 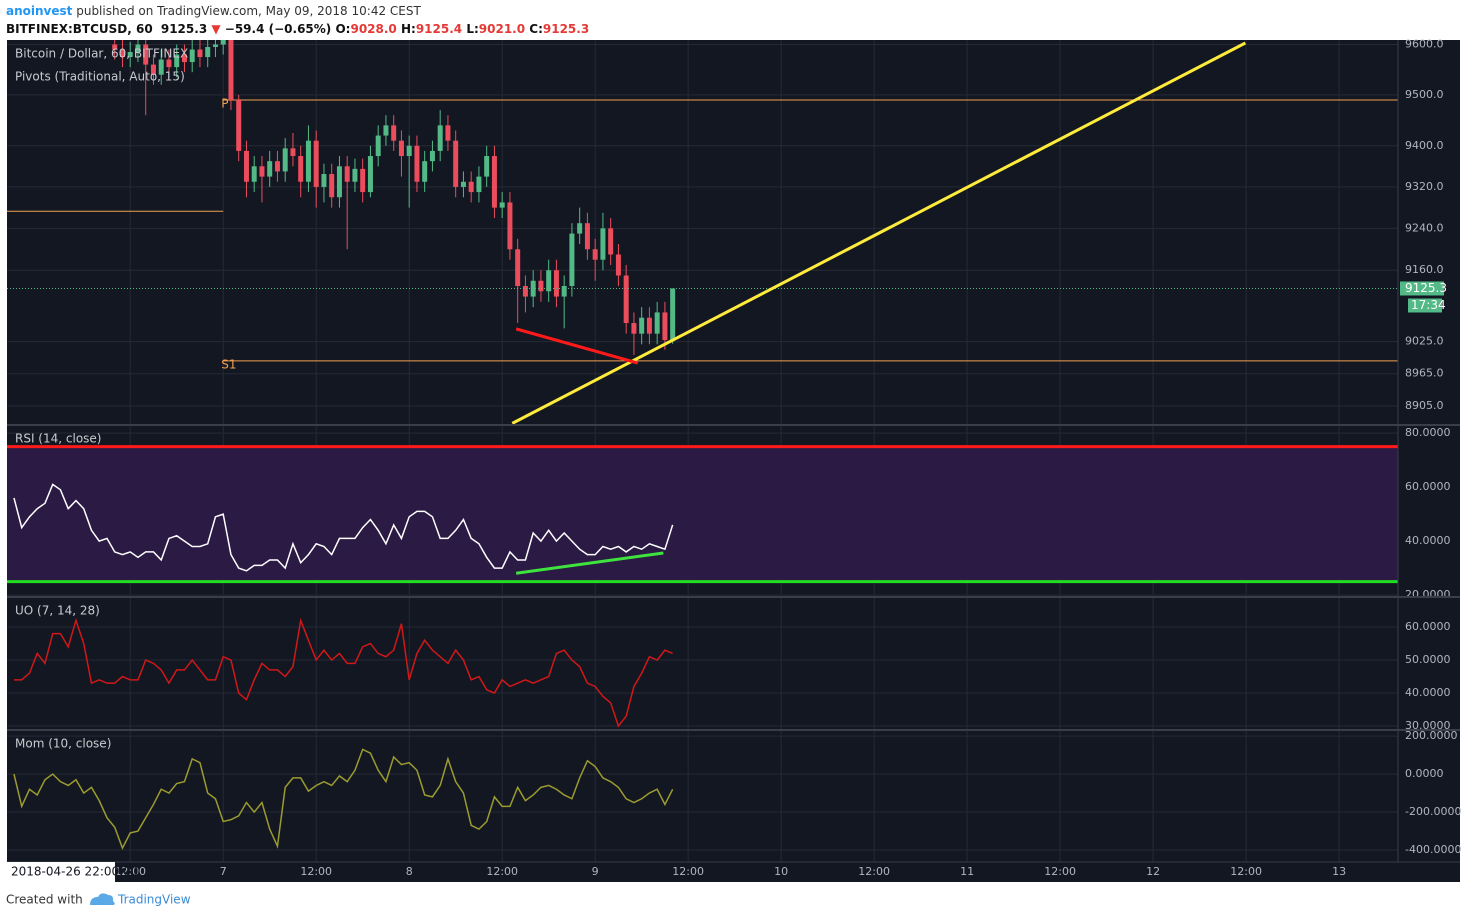 What do you see at coordinates (57, 611) in the screenshot?
I see `pane-title: UO (7, 14, 28)` at bounding box center [57, 611].